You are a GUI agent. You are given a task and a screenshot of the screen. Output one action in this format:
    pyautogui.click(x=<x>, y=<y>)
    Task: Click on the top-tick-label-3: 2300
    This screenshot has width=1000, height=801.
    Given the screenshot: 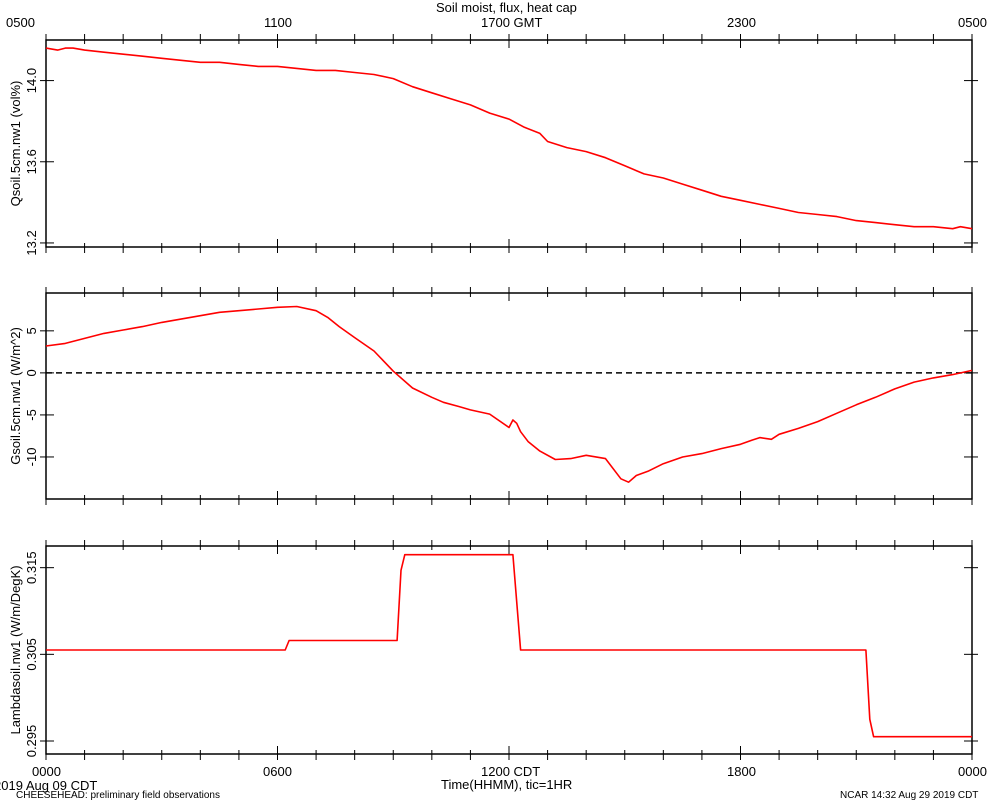 What is the action you would take?
    pyautogui.click(x=741, y=22)
    